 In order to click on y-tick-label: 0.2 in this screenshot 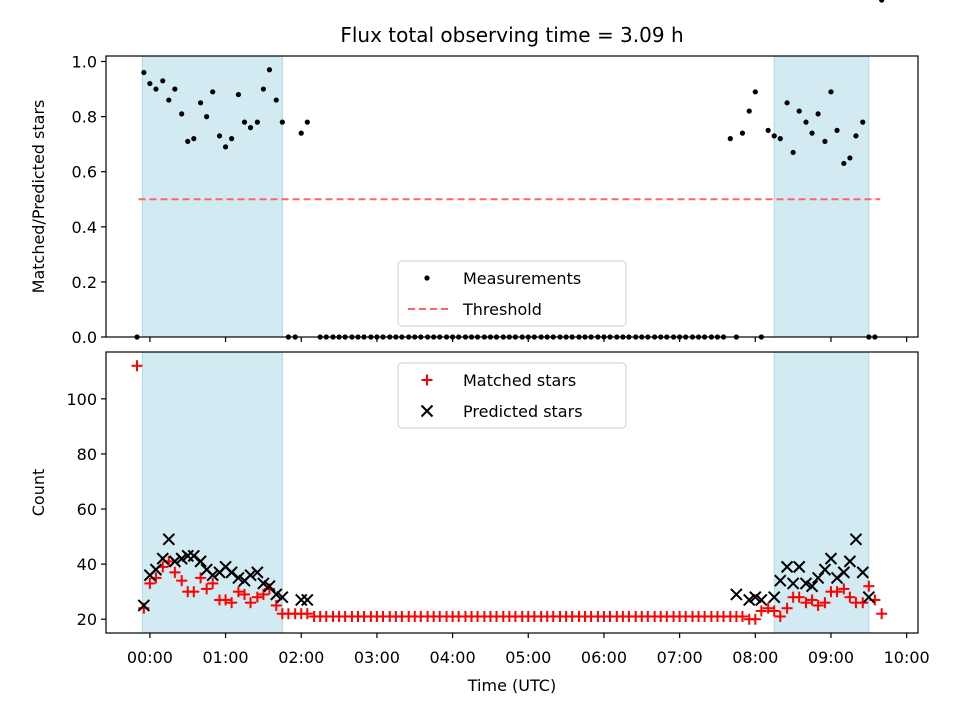, I will do `click(84, 282)`.